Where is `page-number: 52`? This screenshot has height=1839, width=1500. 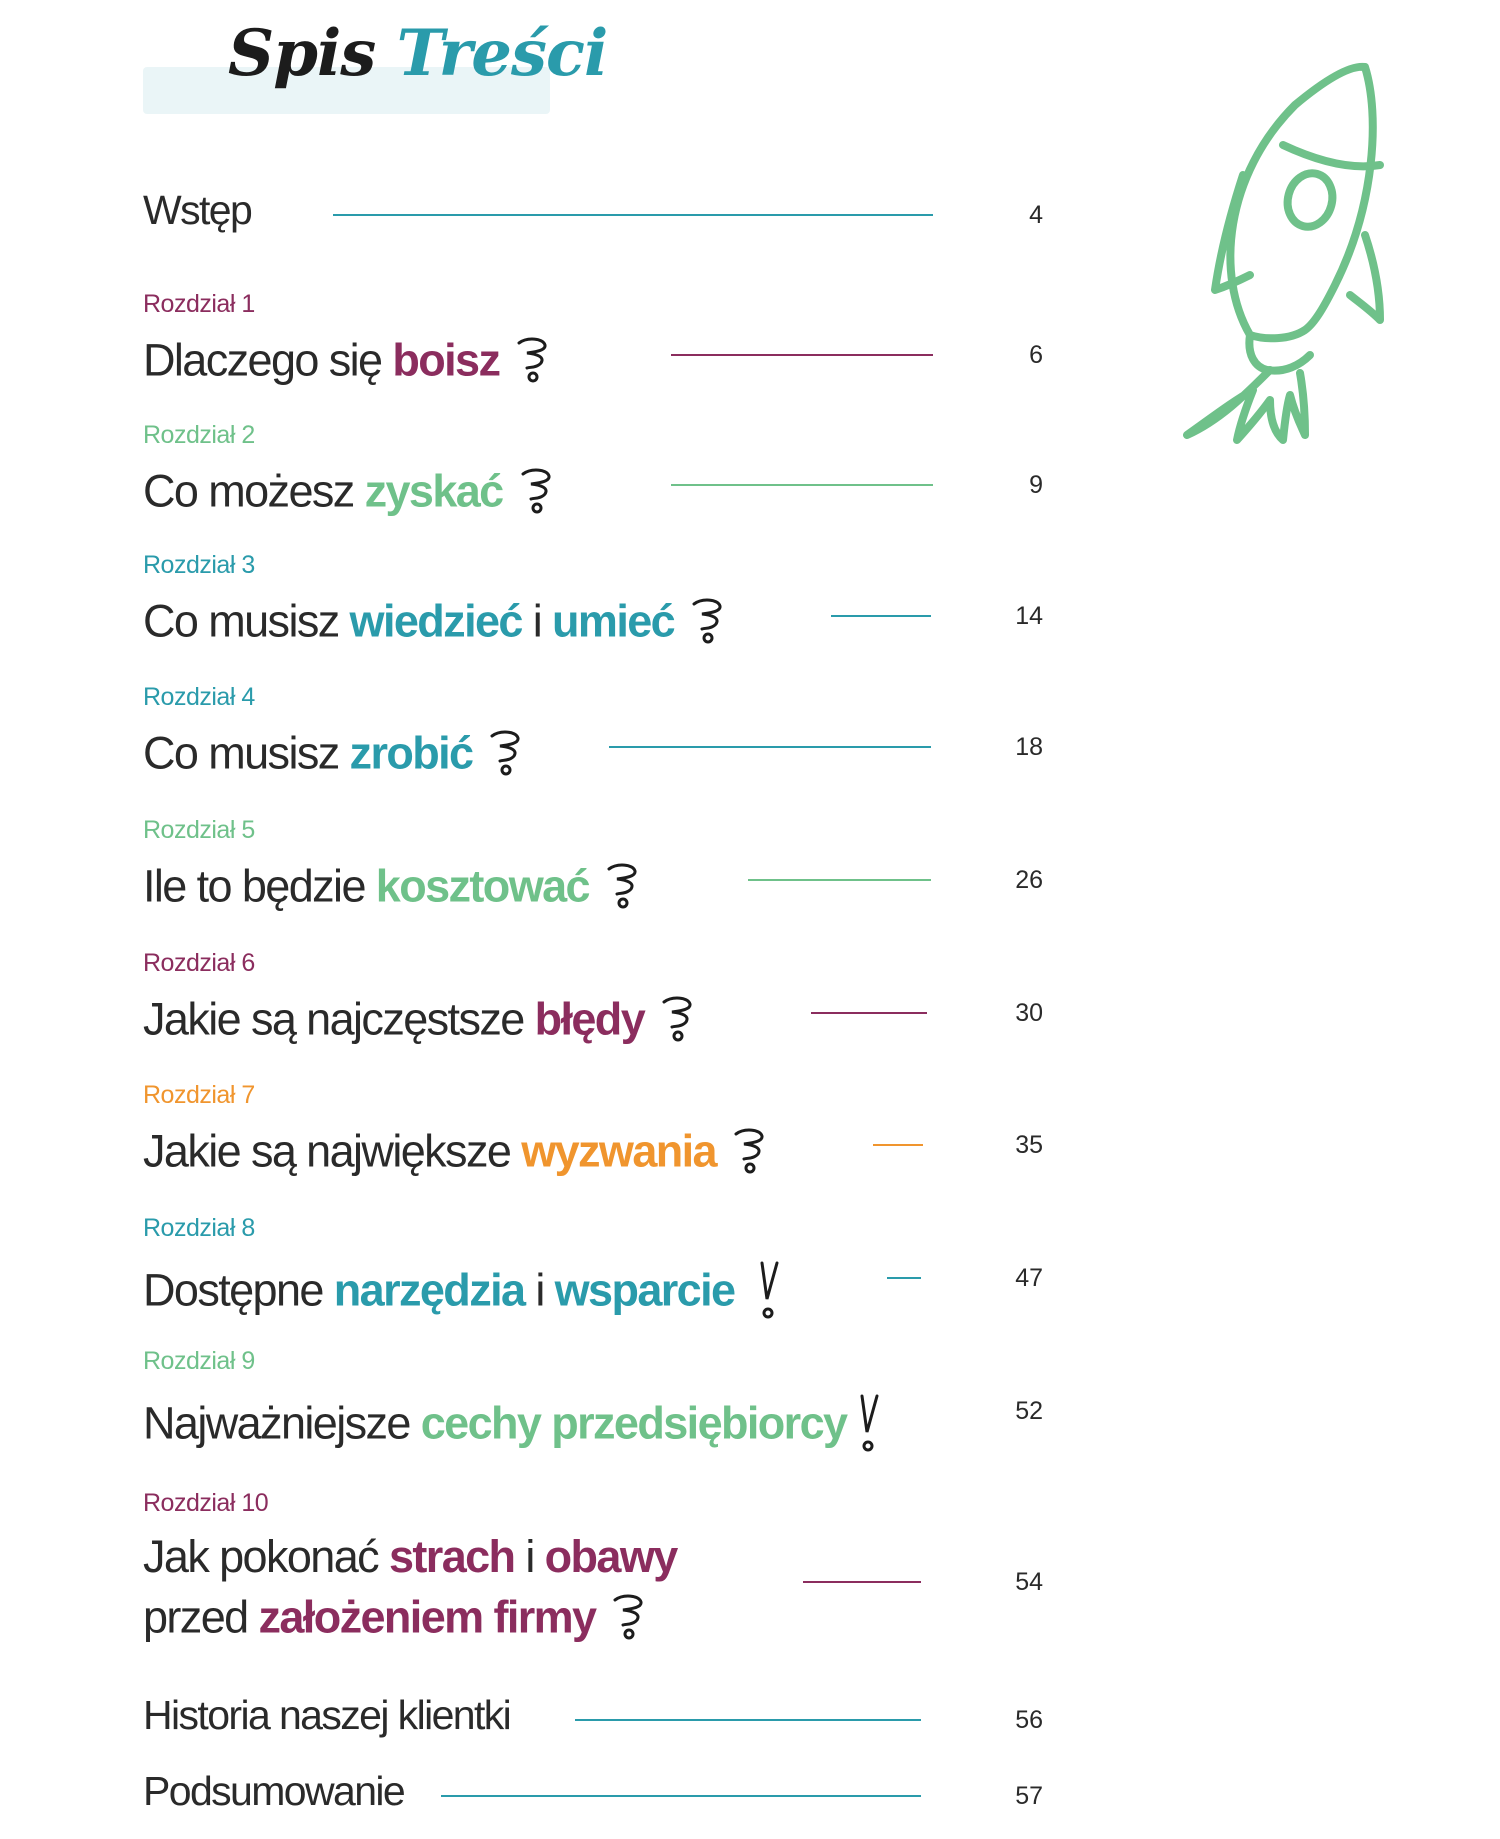
page-number: 52 is located at coordinates (1029, 1411).